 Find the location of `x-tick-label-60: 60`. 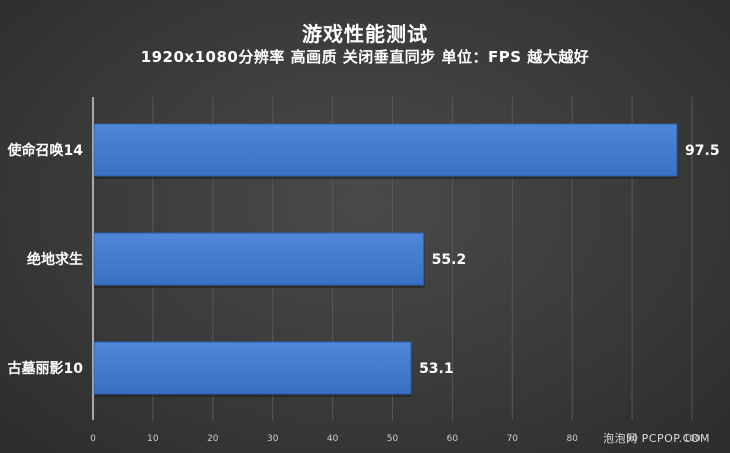

x-tick-label-60: 60 is located at coordinates (453, 439).